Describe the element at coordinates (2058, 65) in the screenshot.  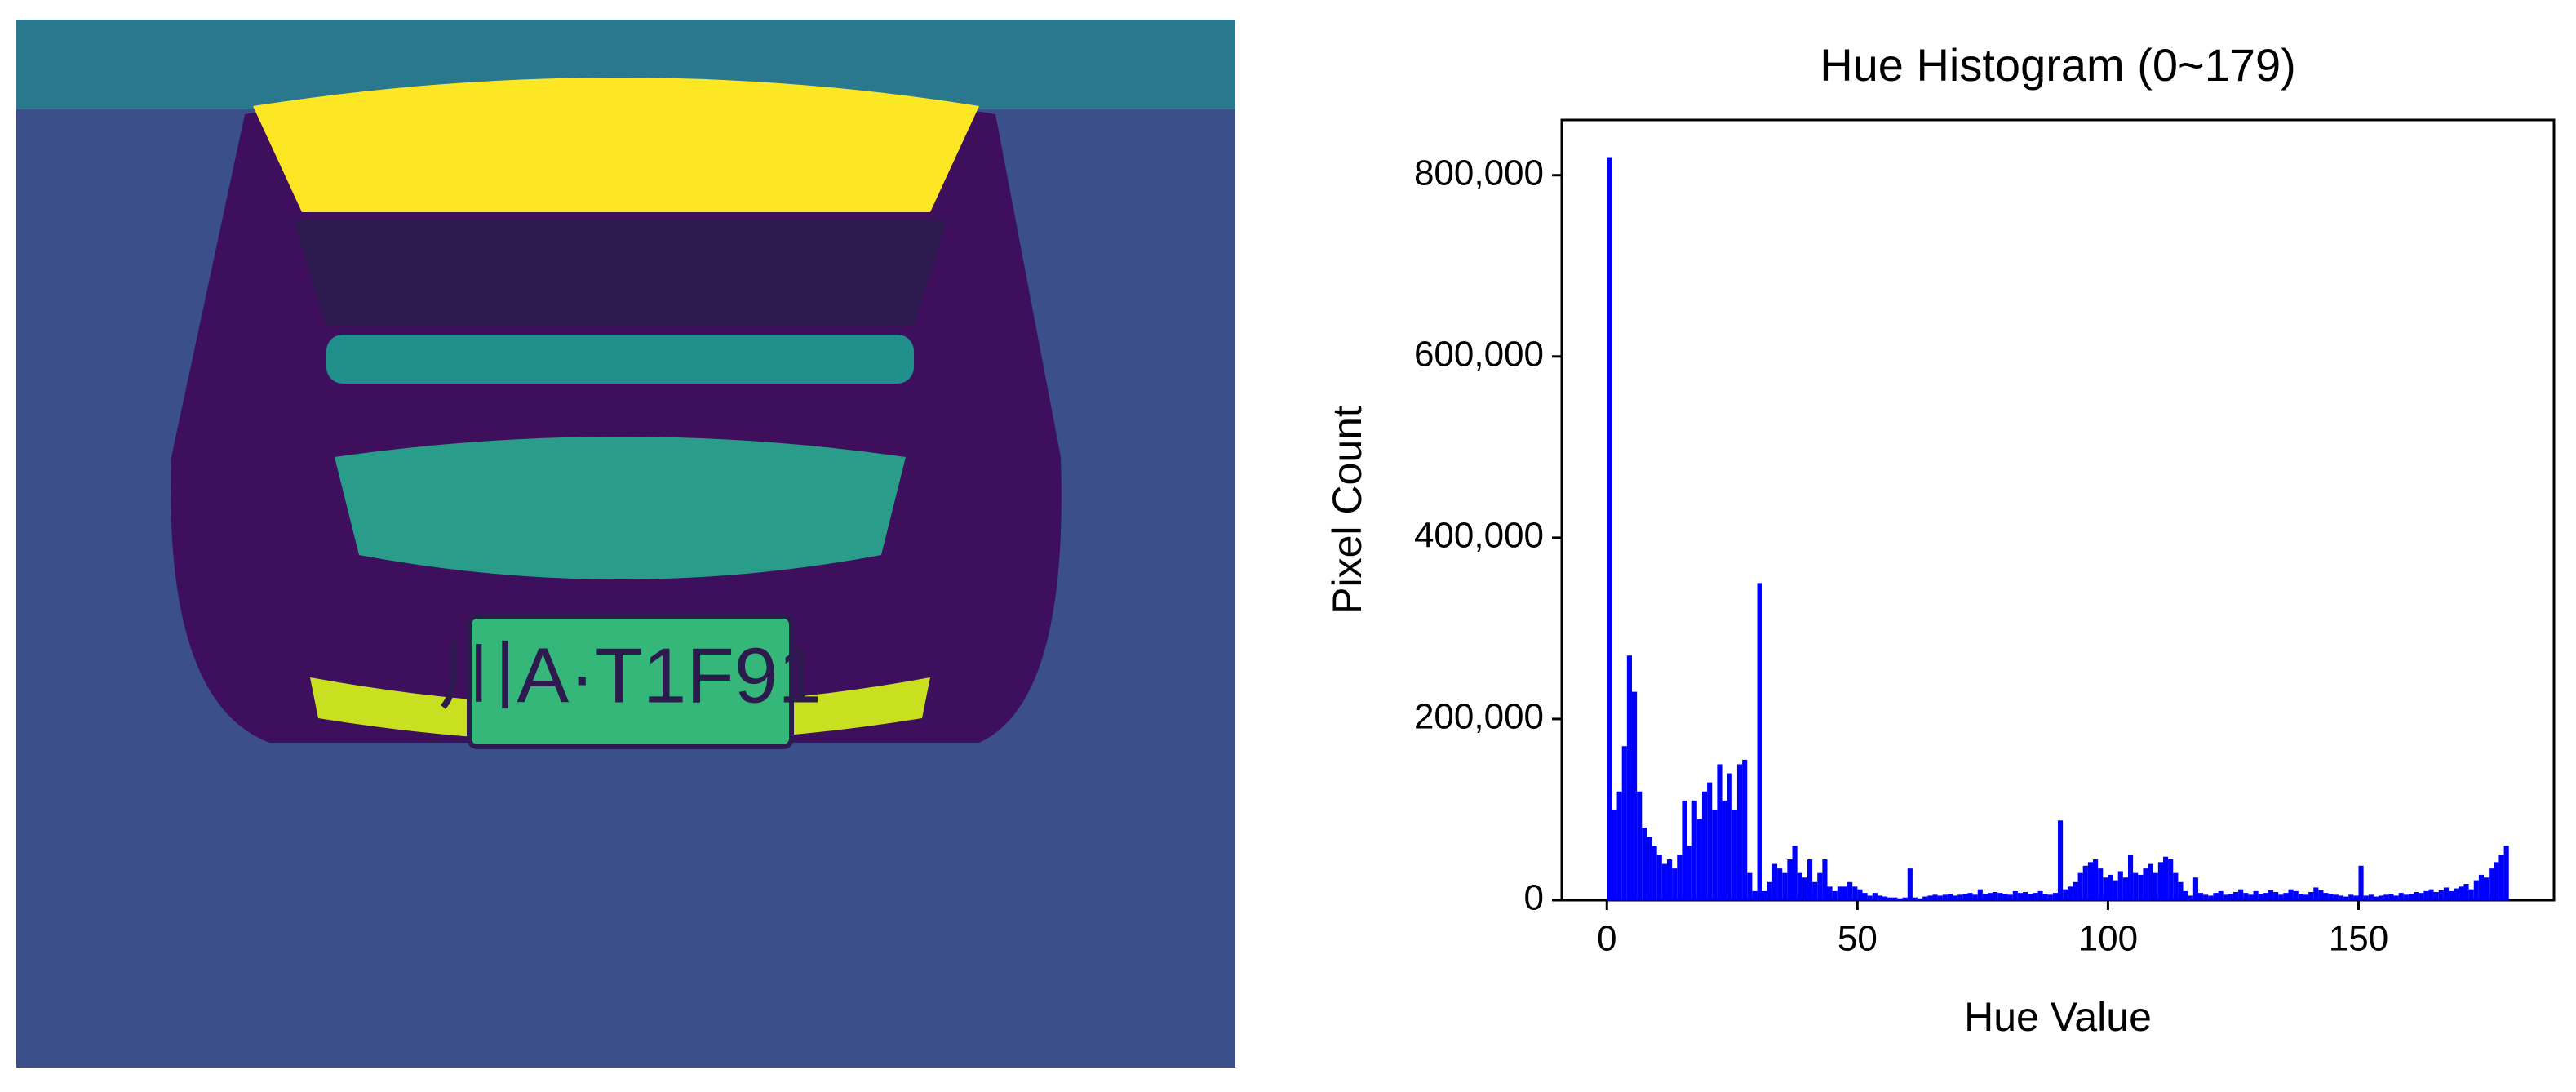
I see `chart-title: Hue Histogram (0~179)` at that location.